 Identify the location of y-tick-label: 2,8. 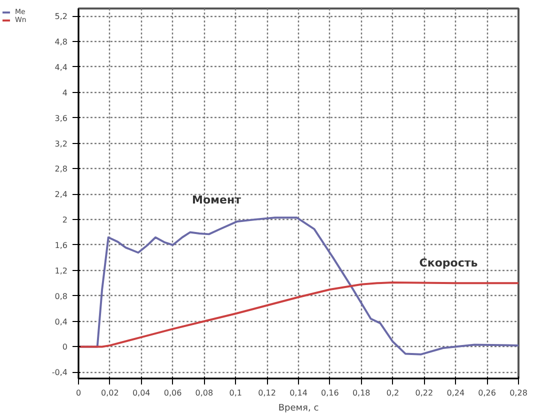
(61, 169).